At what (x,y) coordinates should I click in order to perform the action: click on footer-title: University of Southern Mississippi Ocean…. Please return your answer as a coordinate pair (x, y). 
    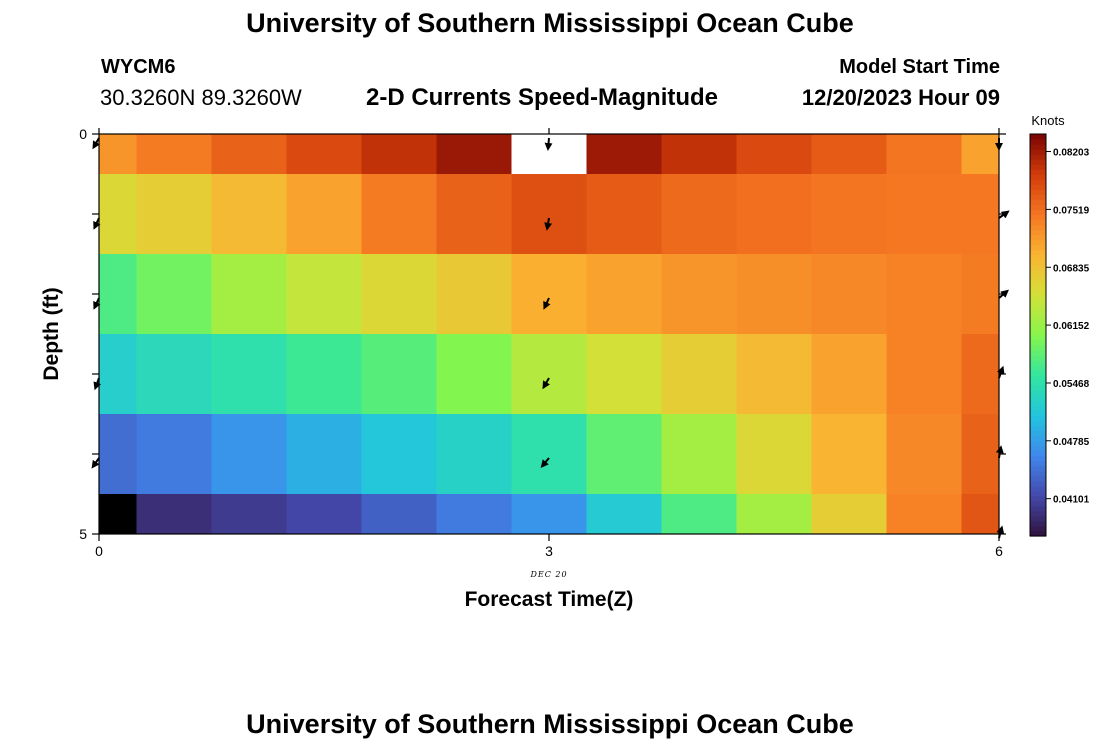
    Looking at the image, I should click on (550, 724).